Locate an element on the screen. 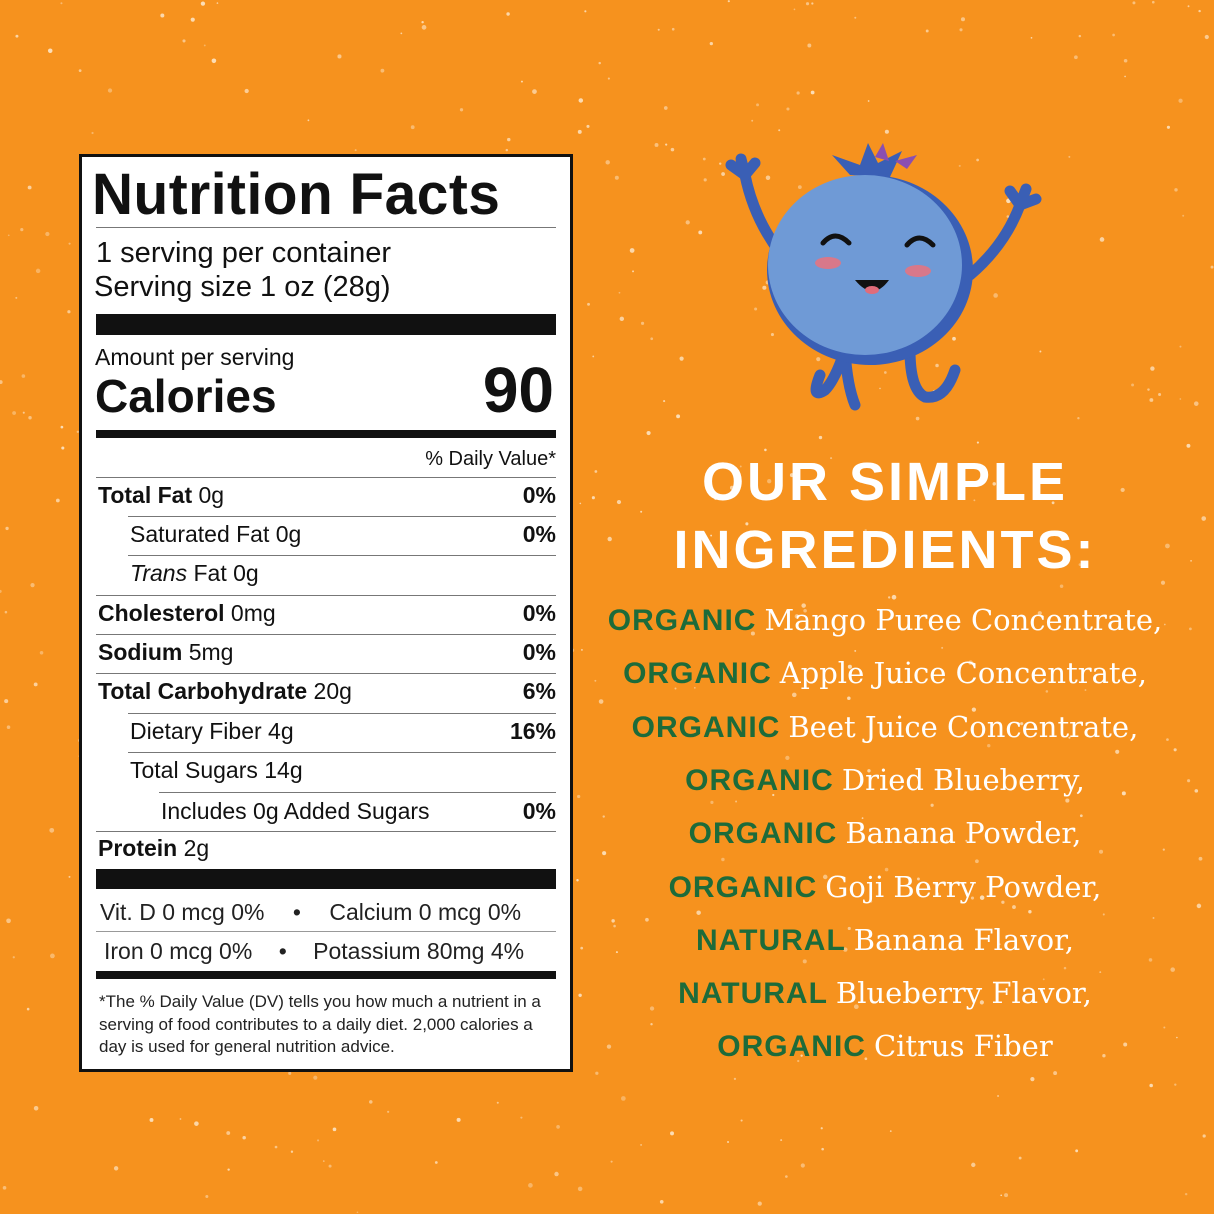 The image size is (1214, 1214). nutrient-name: Total Sugars 14g is located at coordinates (216, 770).